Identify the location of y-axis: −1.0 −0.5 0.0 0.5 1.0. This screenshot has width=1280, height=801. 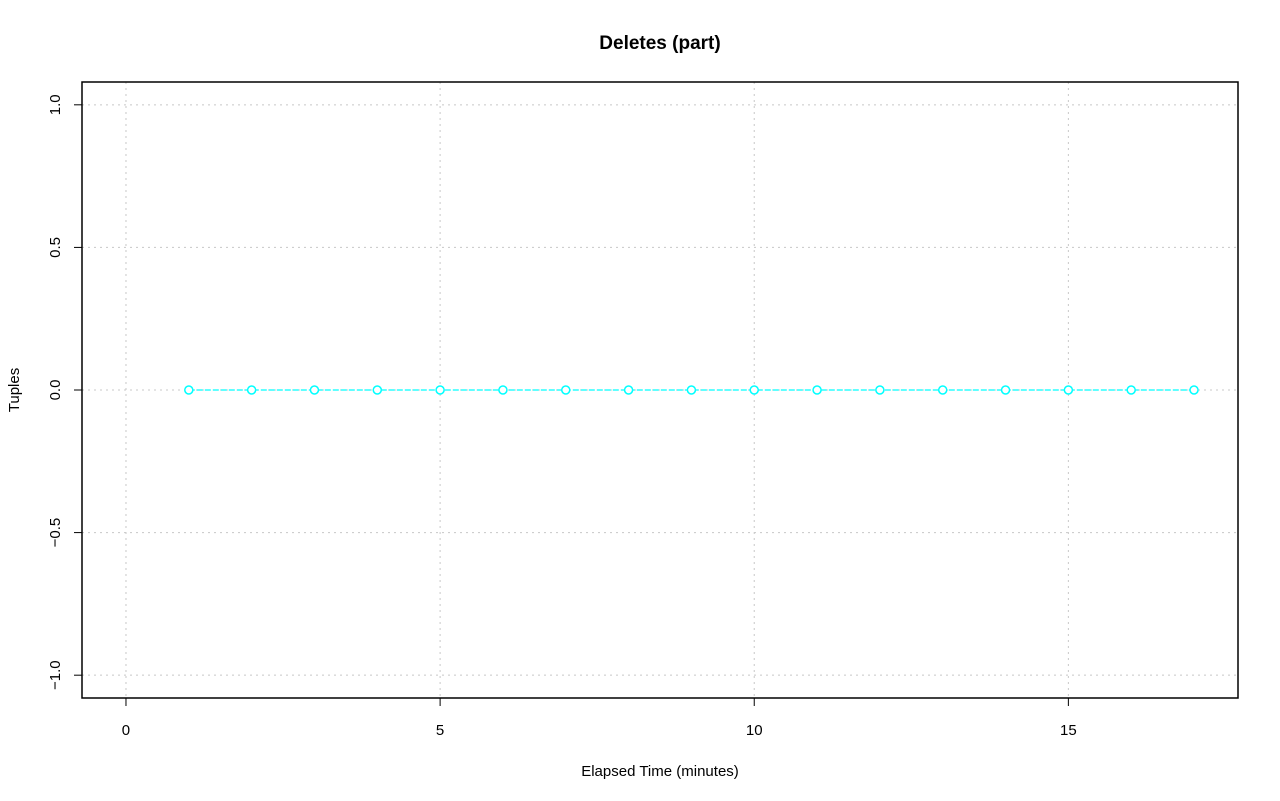
(64, 392).